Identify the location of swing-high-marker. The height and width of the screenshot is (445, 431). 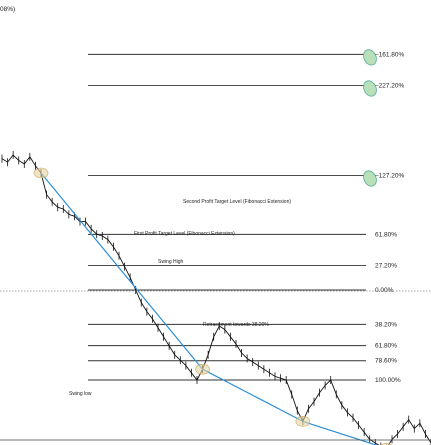
(202, 369).